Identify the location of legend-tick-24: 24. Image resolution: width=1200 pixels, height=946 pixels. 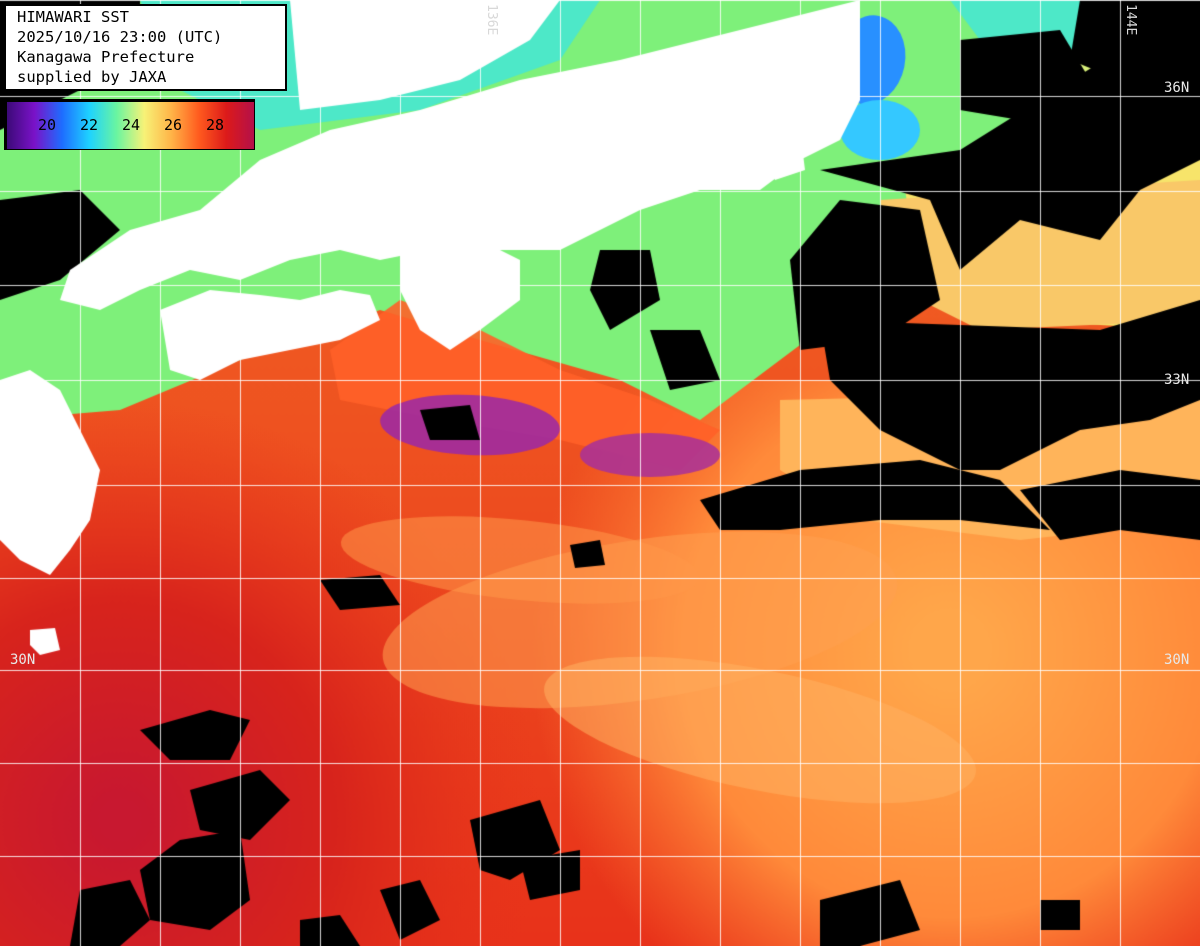
(131, 125).